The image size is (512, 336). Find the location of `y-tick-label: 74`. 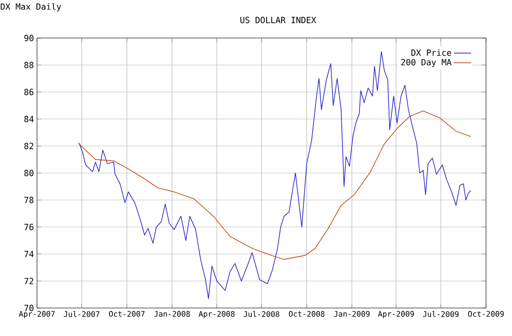

y-tick-label: 74 is located at coordinates (29, 254).